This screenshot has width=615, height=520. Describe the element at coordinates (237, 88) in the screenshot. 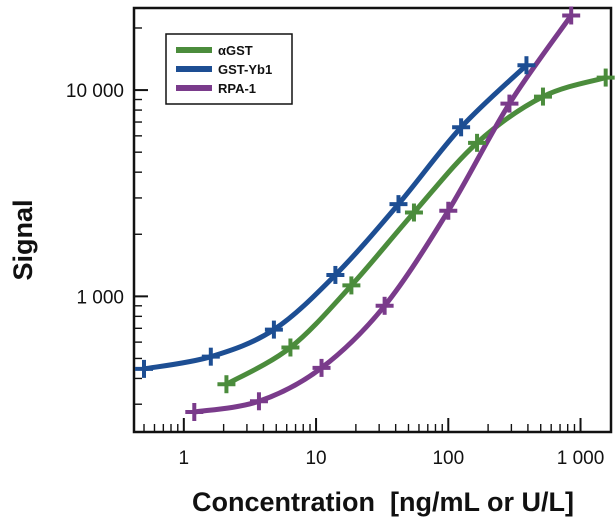

I see `legend-label: RPA-1` at that location.